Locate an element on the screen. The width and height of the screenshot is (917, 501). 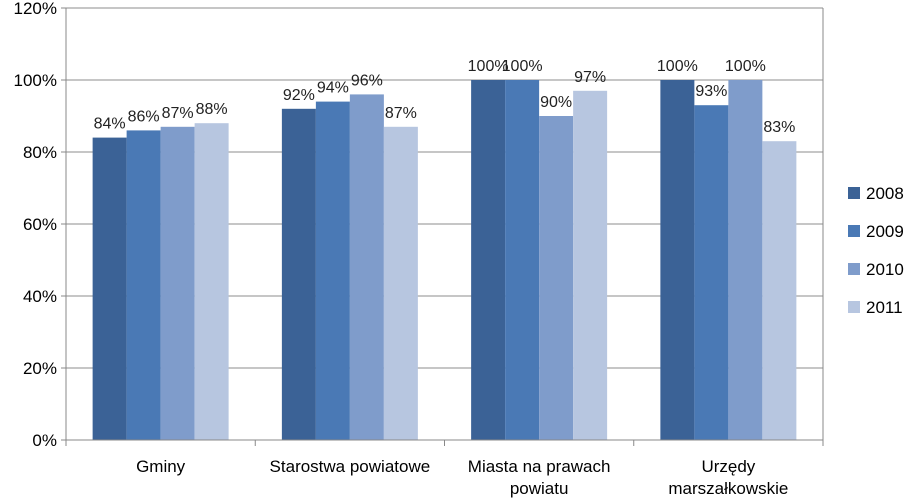
legend: 2008 2009 2010 2011 is located at coordinates (876, 250).